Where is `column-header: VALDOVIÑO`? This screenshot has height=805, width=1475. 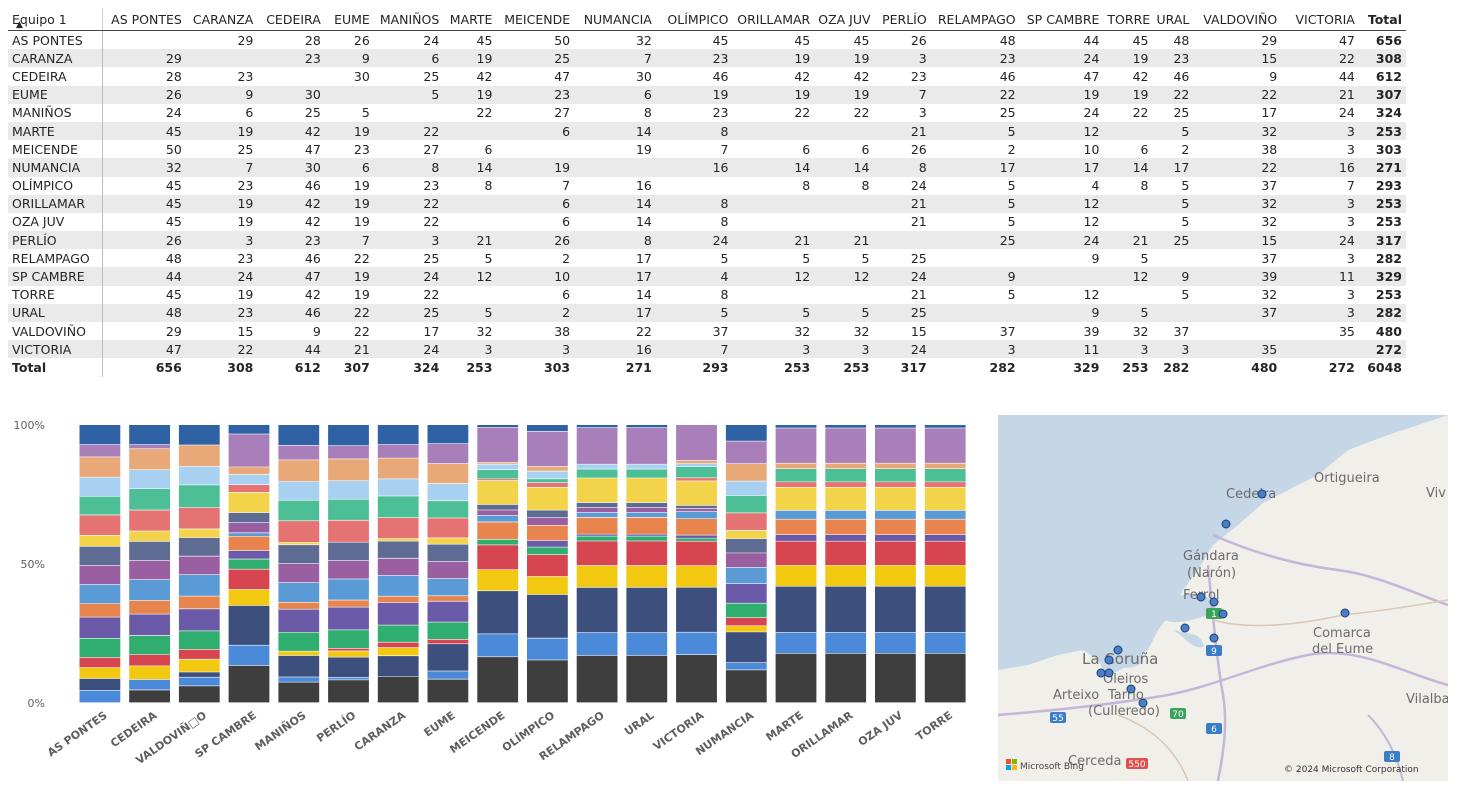
column-header: VALDOVIÑO is located at coordinates (1237, 19).